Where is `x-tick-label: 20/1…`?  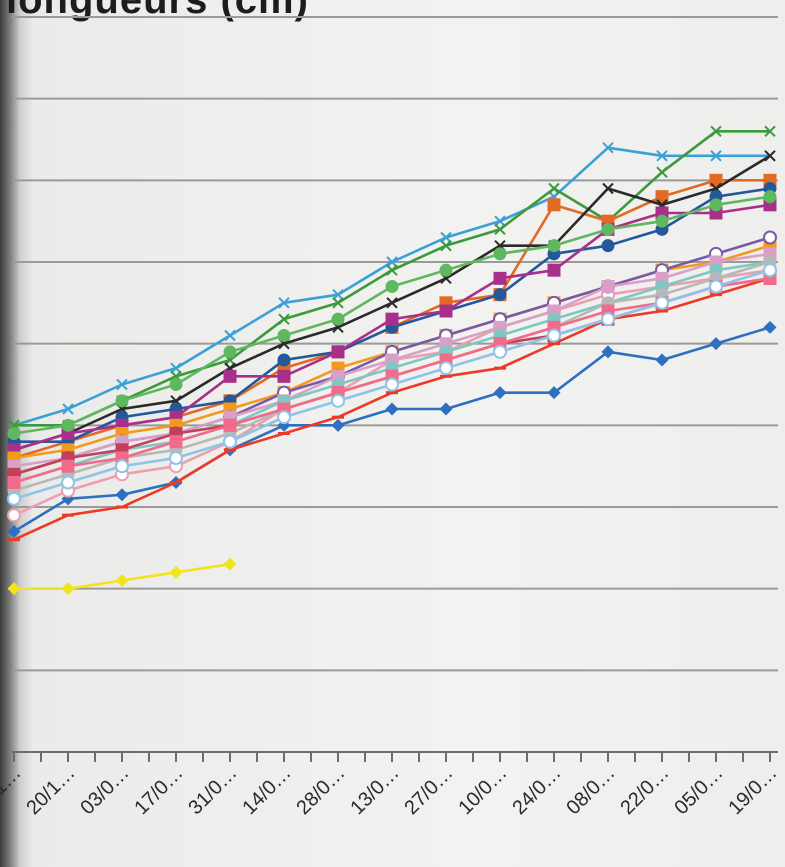
x-tick-label: 20/1… is located at coordinates (50, 790).